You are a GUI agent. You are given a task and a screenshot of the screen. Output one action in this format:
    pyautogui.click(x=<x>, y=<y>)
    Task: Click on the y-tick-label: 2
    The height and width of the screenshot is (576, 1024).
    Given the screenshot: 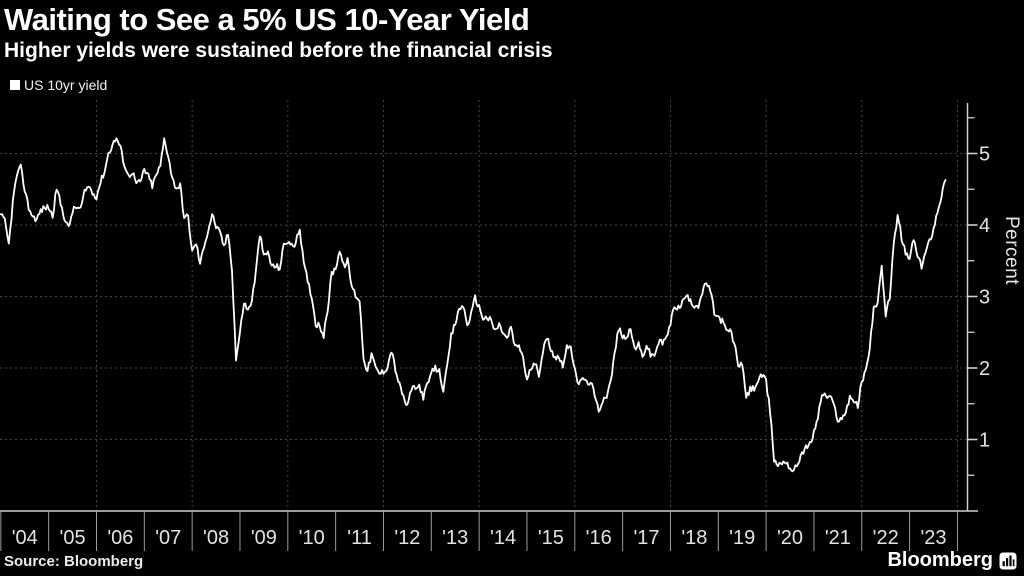 What is the action you would take?
    pyautogui.click(x=984, y=369)
    